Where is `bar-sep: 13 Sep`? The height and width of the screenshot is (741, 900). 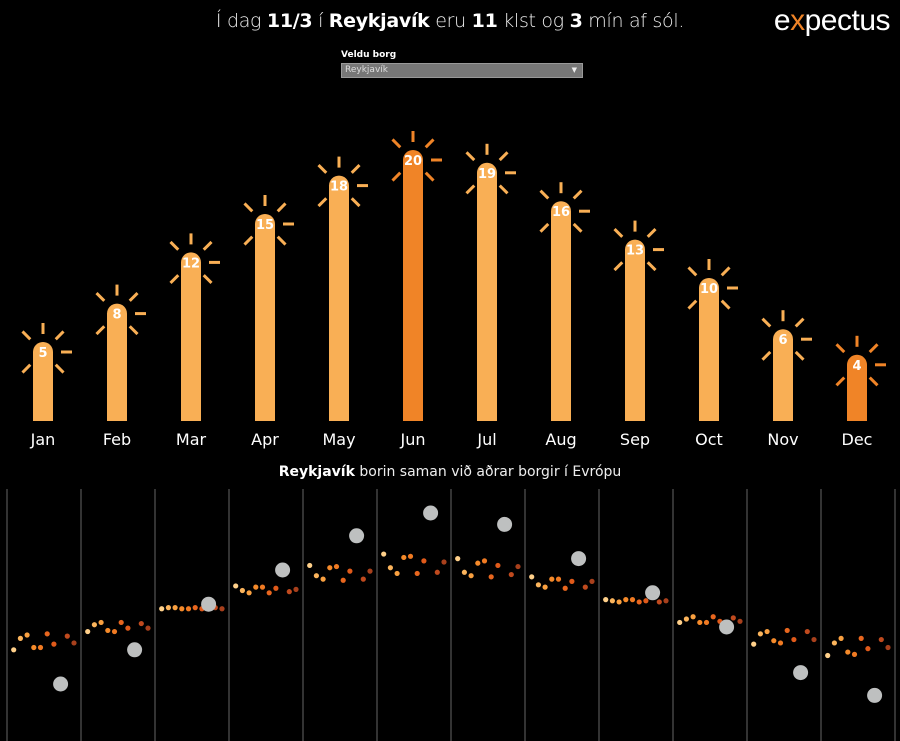 bar-sep: 13 Sep is located at coordinates (638, 334).